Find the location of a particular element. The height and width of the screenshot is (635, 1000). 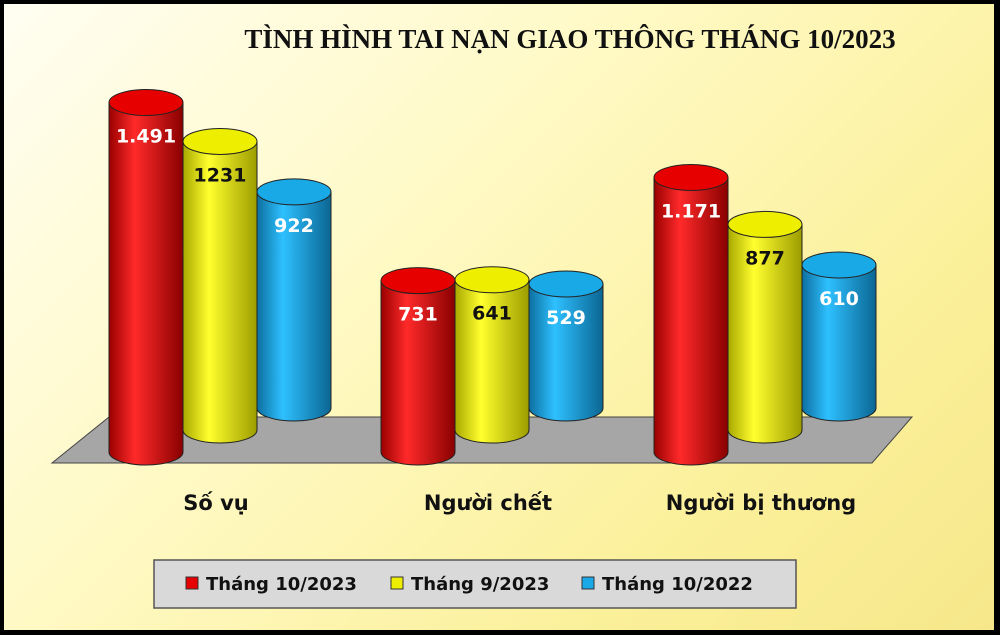

data-label: 641 is located at coordinates (492, 314).